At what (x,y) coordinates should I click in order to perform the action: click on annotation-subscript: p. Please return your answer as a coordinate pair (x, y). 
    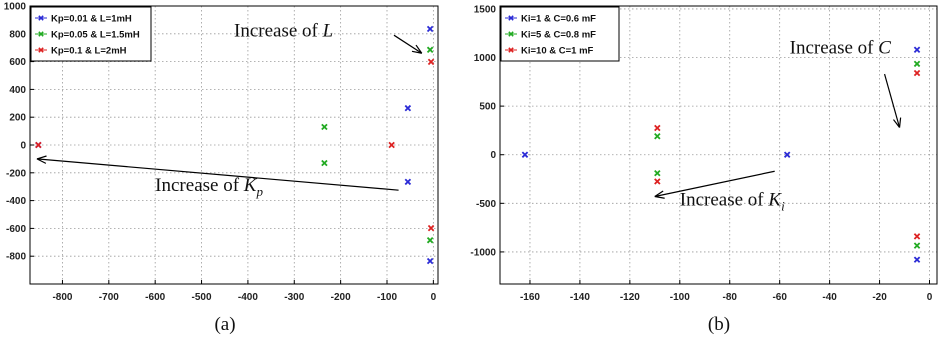
    Looking at the image, I should click on (259, 191).